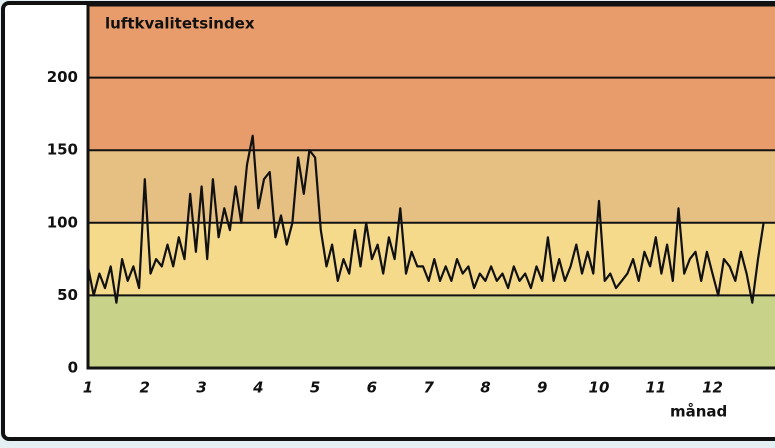  Describe the element at coordinates (698, 412) in the screenshot. I see `x-axis-label: månad` at that location.